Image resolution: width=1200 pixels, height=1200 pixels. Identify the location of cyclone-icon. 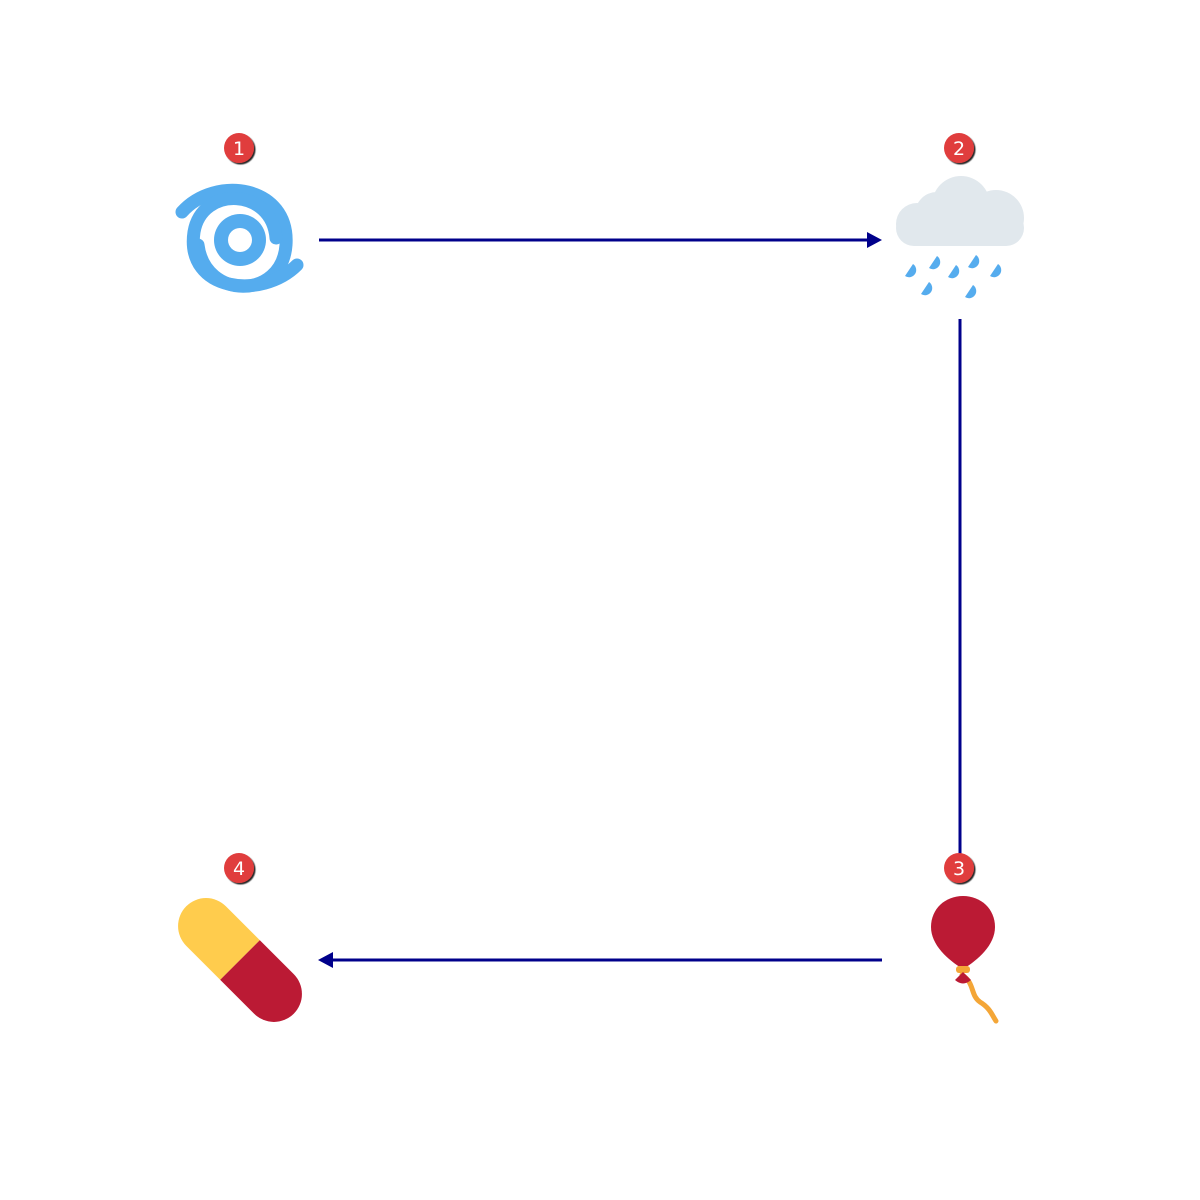
(239, 238).